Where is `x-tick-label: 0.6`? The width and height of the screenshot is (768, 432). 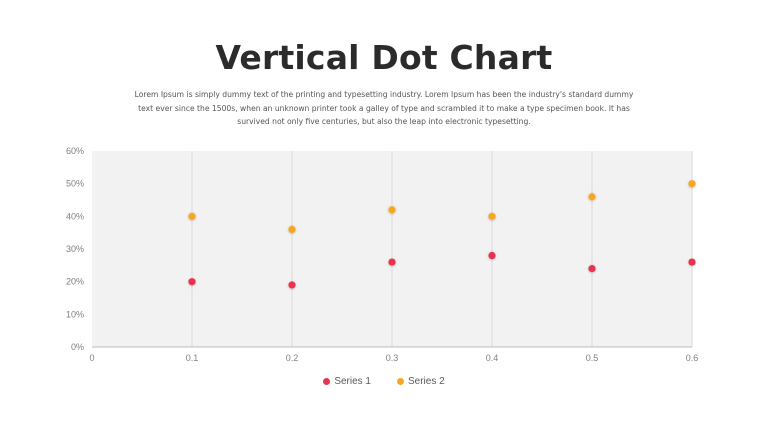
x-tick-label: 0.6 is located at coordinates (692, 358).